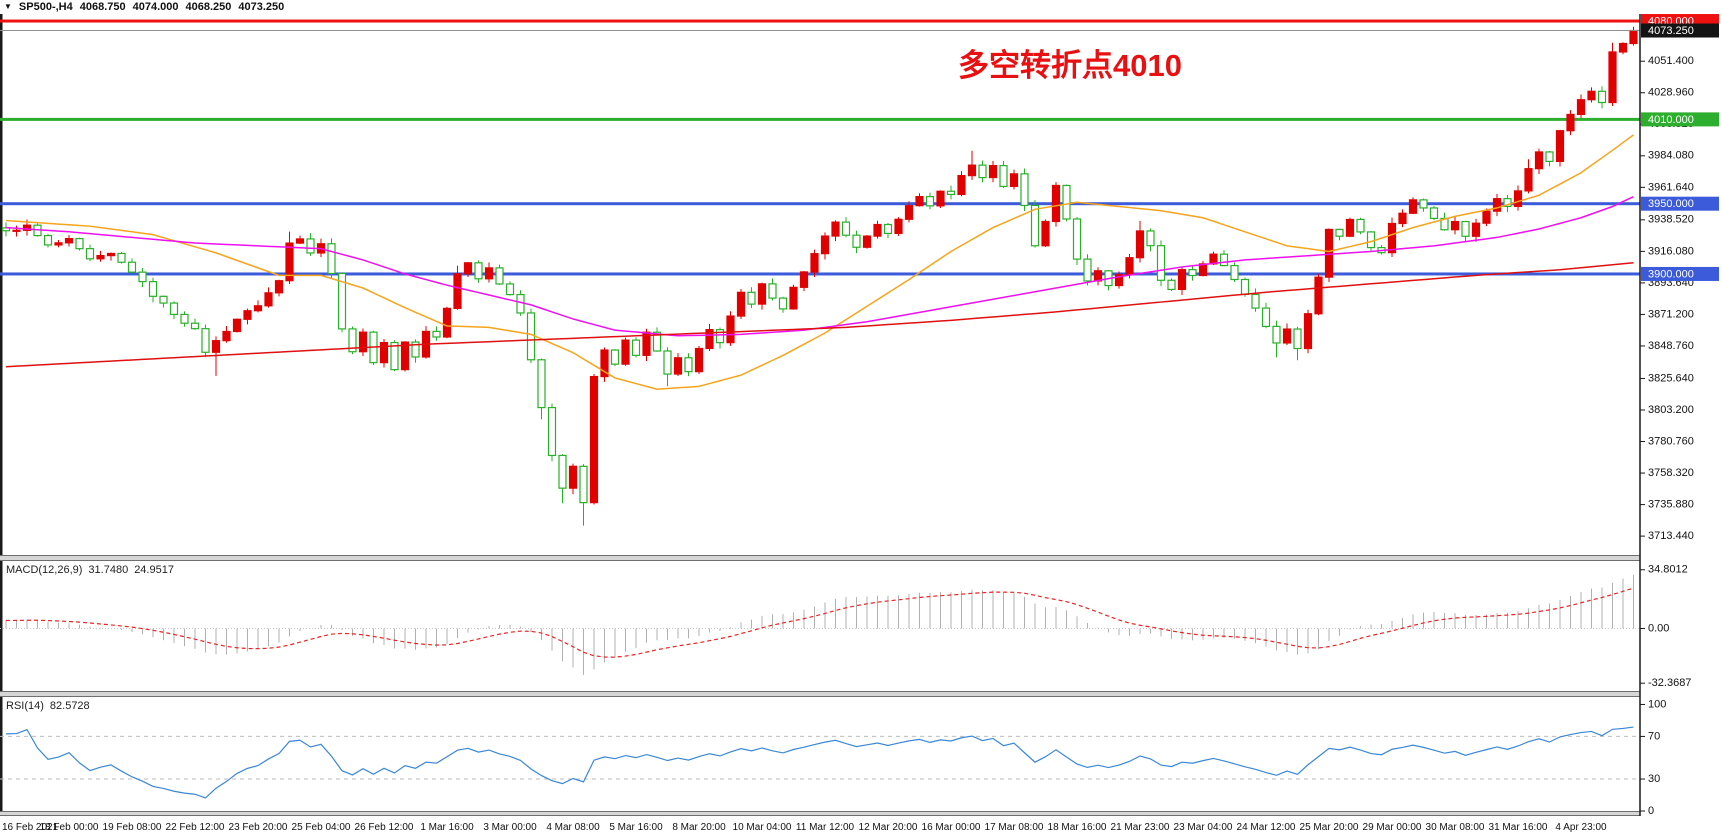  What do you see at coordinates (132, 827) in the screenshot?
I see `time-label: 19 Feb 08:00` at bounding box center [132, 827].